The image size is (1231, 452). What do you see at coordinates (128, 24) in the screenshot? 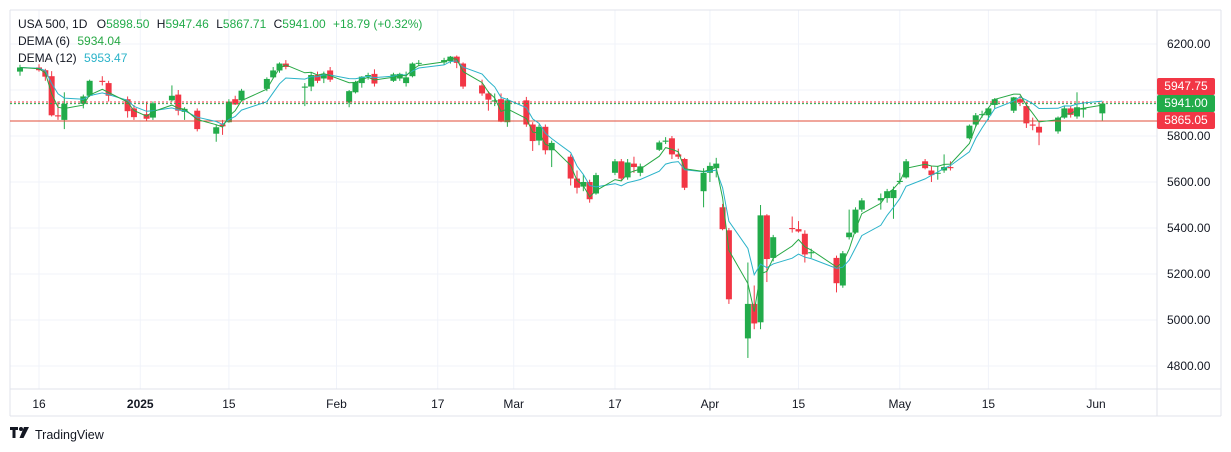
I see `open-value: 5898.50` at bounding box center [128, 24].